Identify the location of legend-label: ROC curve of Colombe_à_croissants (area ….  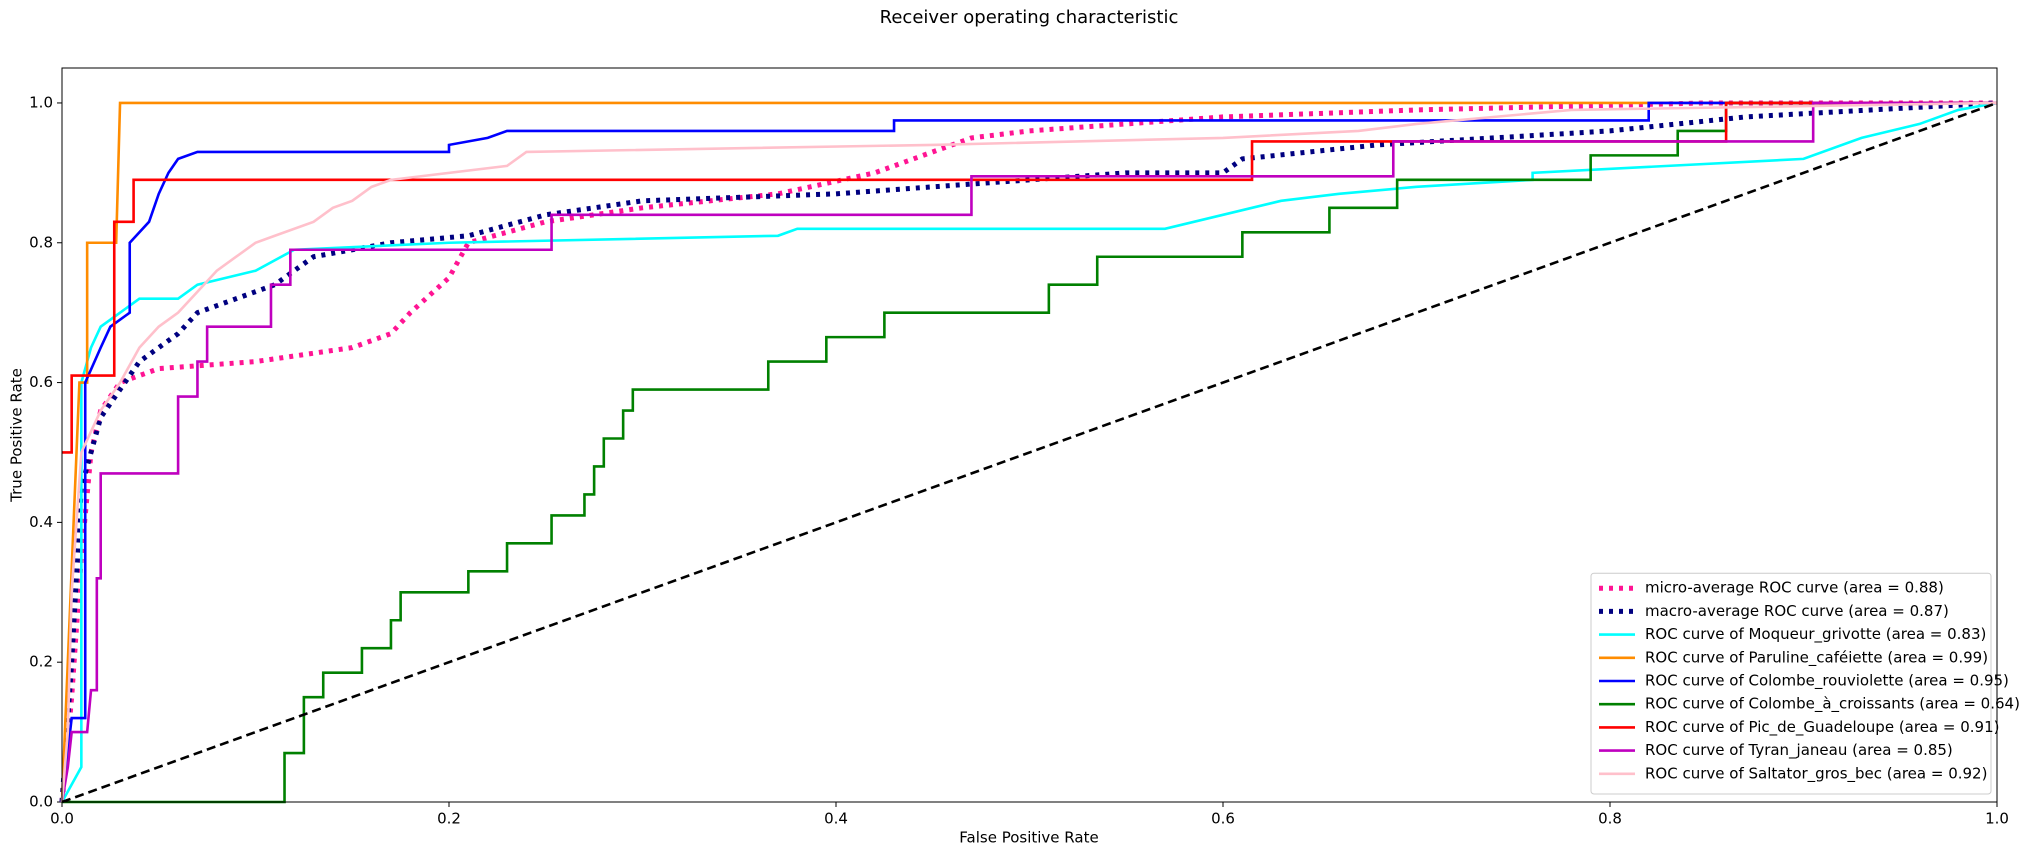
(1832, 704).